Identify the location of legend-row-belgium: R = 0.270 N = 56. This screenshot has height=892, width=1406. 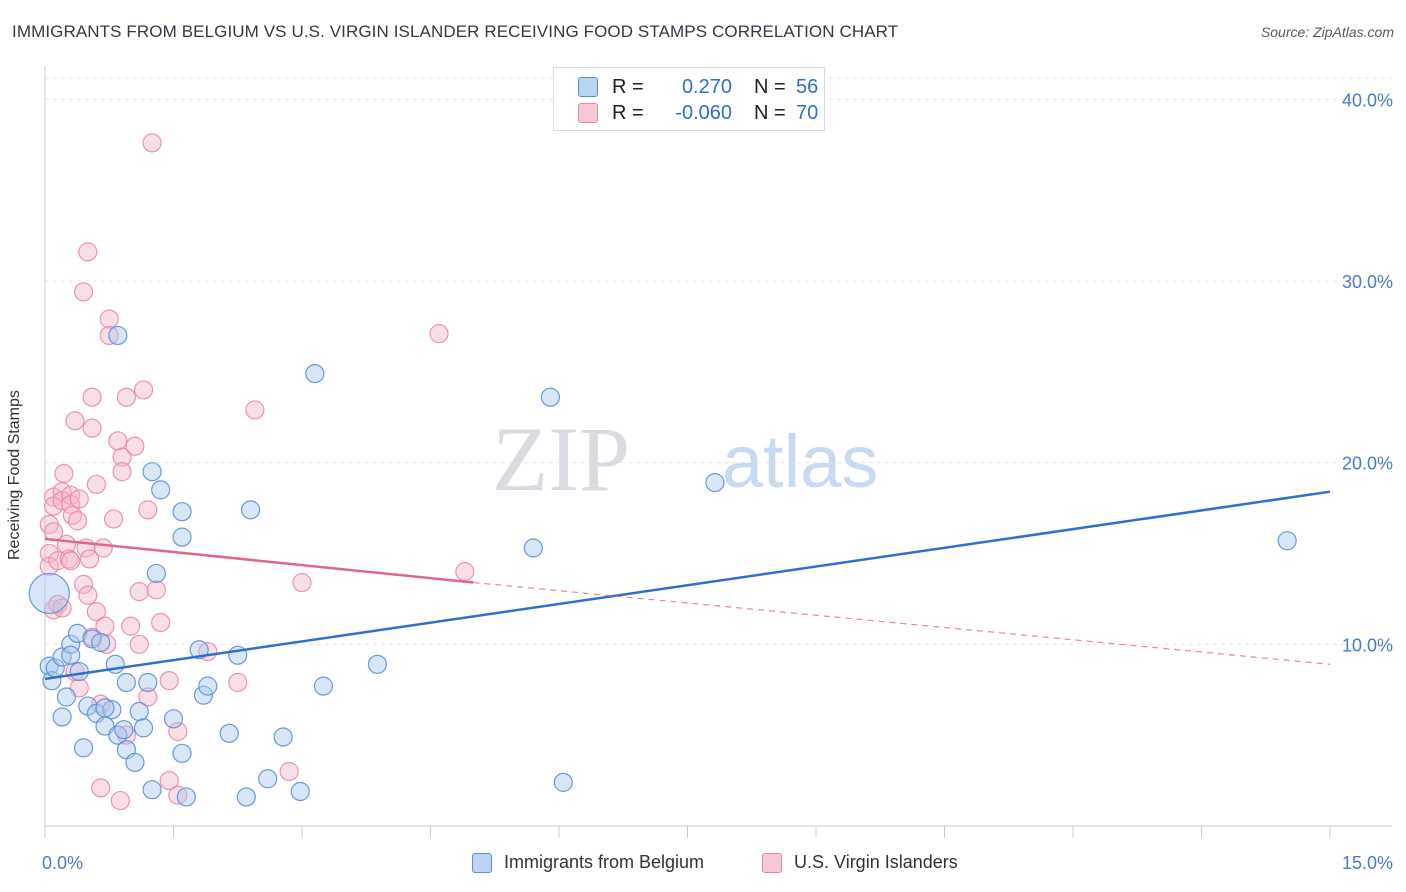
(698, 87).